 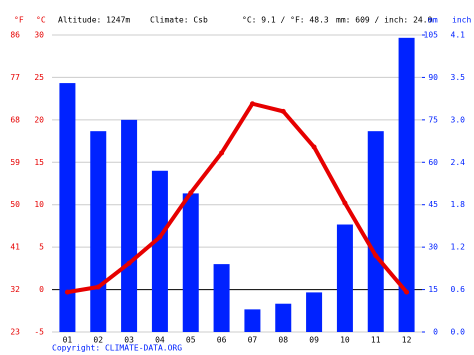 I want to click on y2-tick-label: 0, so click(x=435, y=332).